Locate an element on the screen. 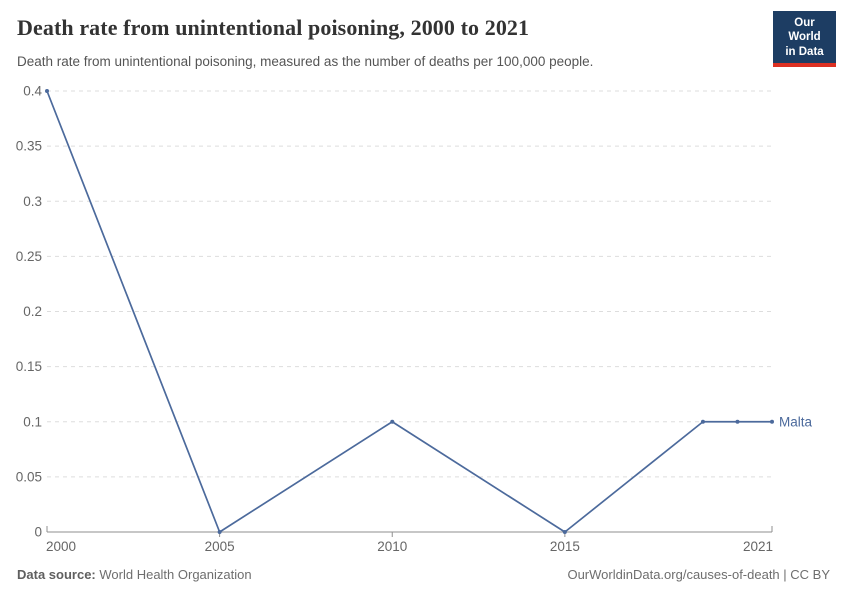 The height and width of the screenshot is (600, 850). y-tick-label: 0 is located at coordinates (38, 532).